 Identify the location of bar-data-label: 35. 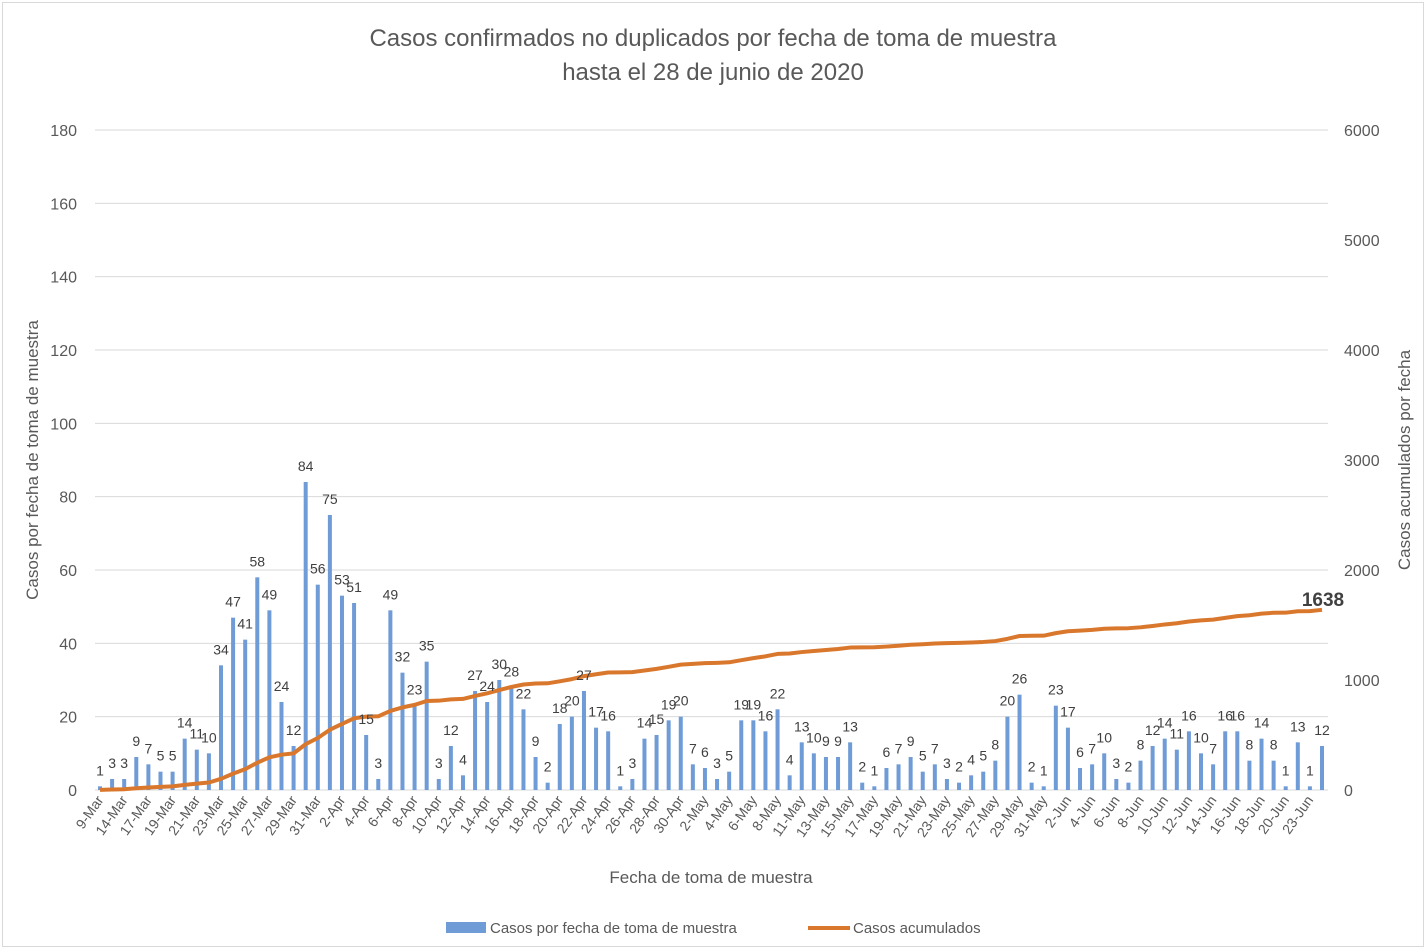
(427, 646).